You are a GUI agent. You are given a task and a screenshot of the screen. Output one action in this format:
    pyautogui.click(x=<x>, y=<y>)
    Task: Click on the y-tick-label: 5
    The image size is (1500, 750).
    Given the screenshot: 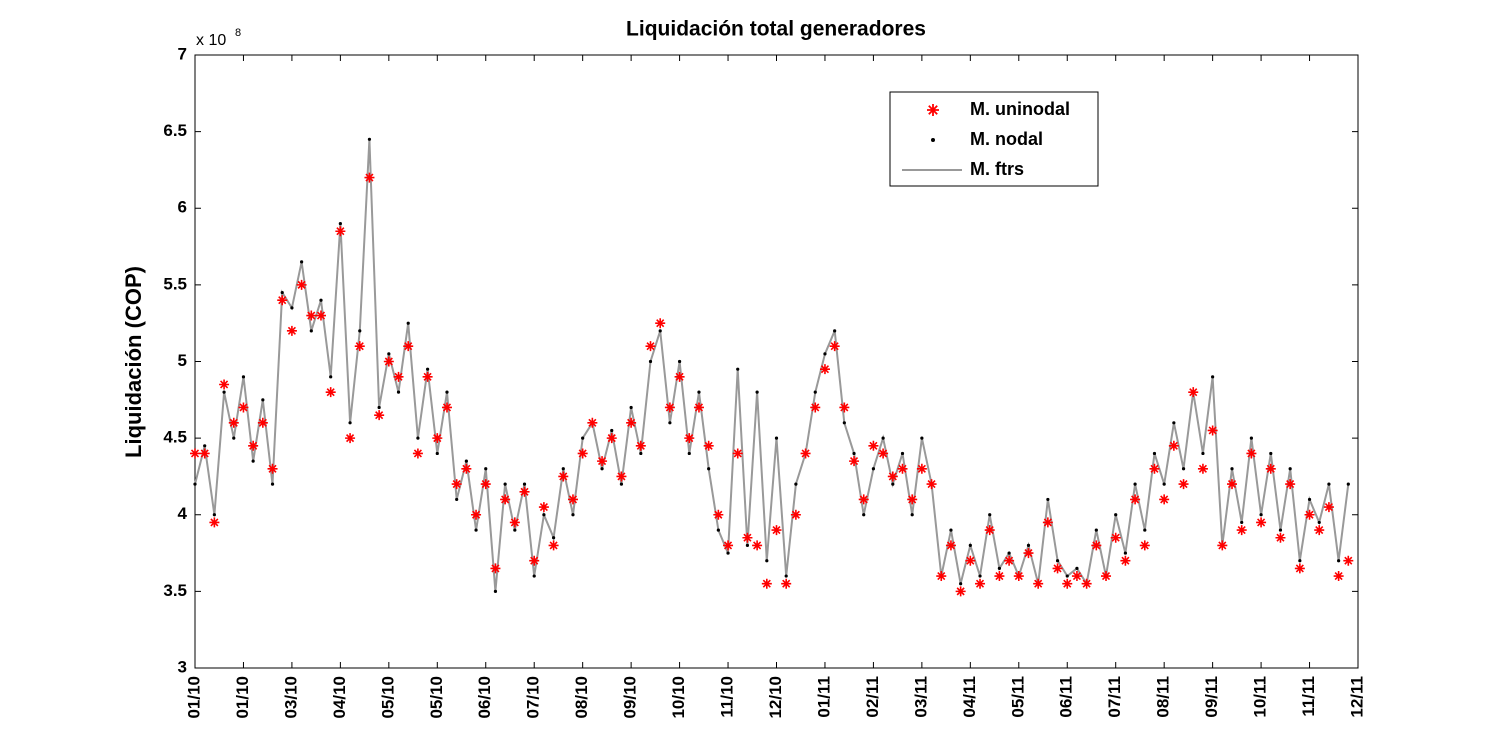 What is the action you would take?
    pyautogui.click(x=182, y=360)
    